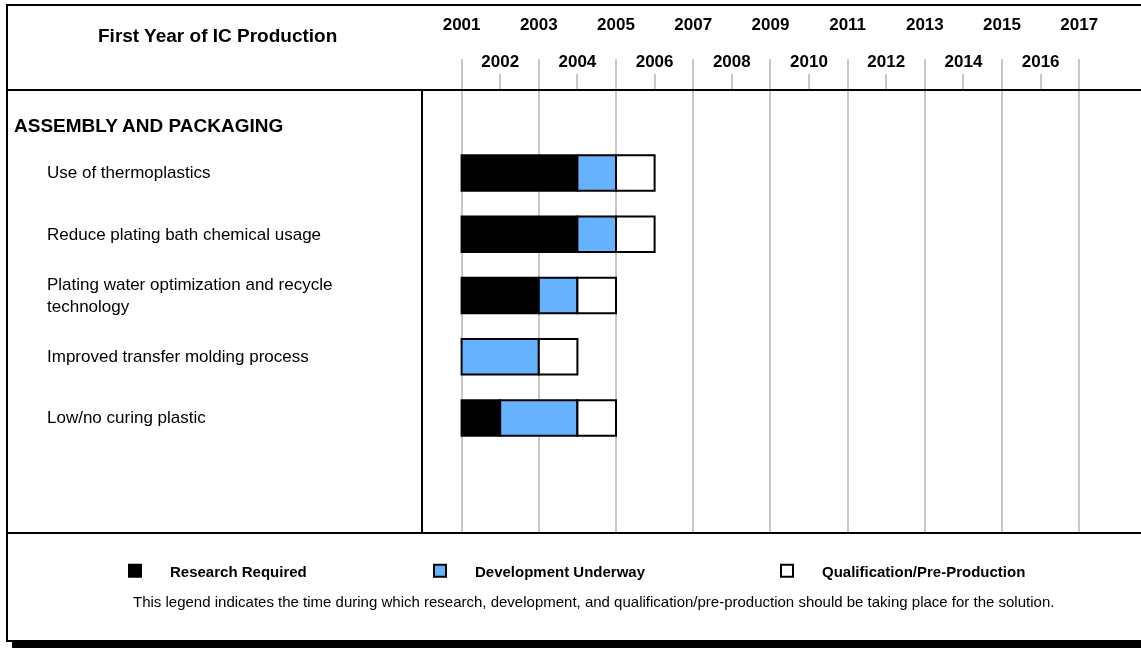 The width and height of the screenshot is (1141, 654). Describe the element at coordinates (538, 25) in the screenshot. I see `x-tick-label: 2003` at that location.